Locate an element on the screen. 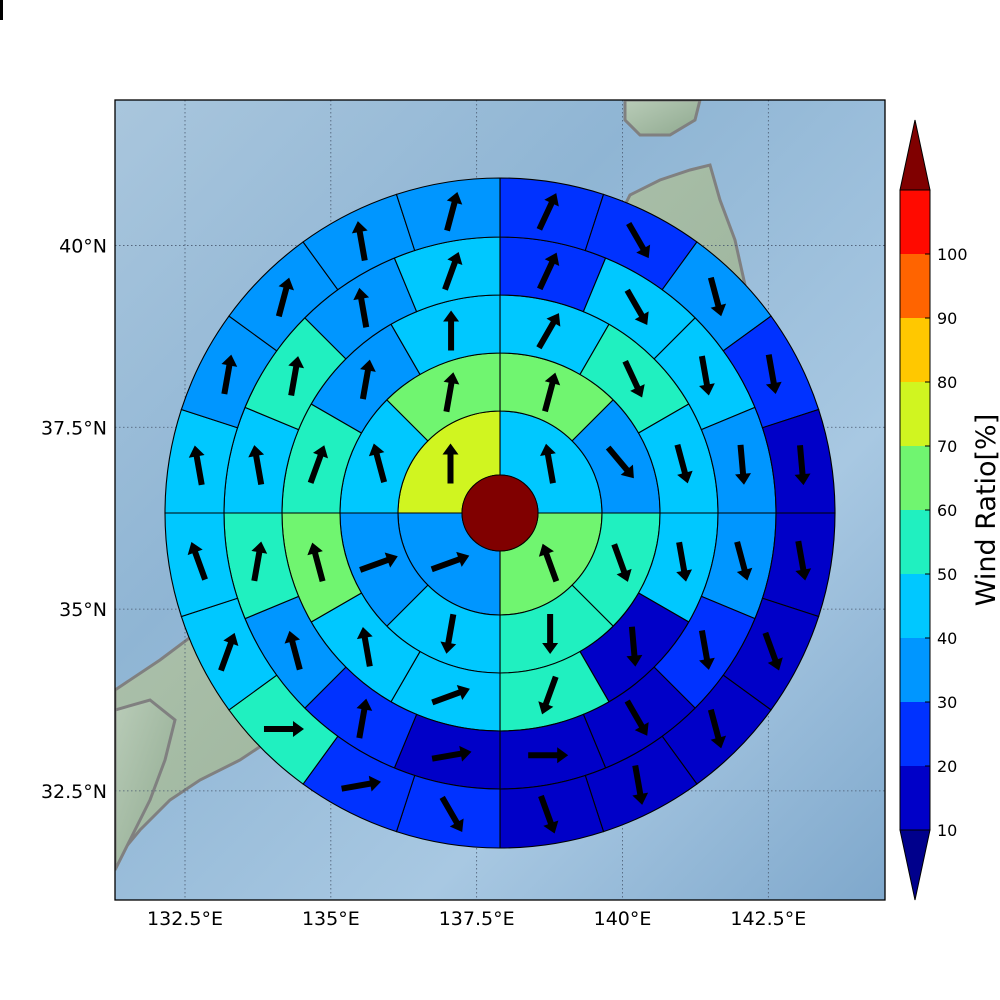 Image resolution: width=1000 pixels, height=1000 pixels. lat-tick-label: 37.5°N is located at coordinates (74, 428).